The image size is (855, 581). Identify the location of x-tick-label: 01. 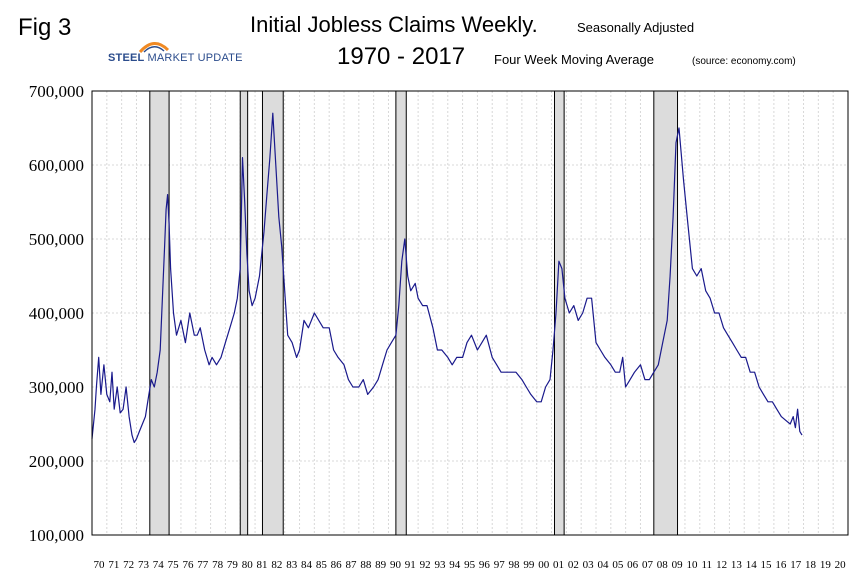
(558, 565).